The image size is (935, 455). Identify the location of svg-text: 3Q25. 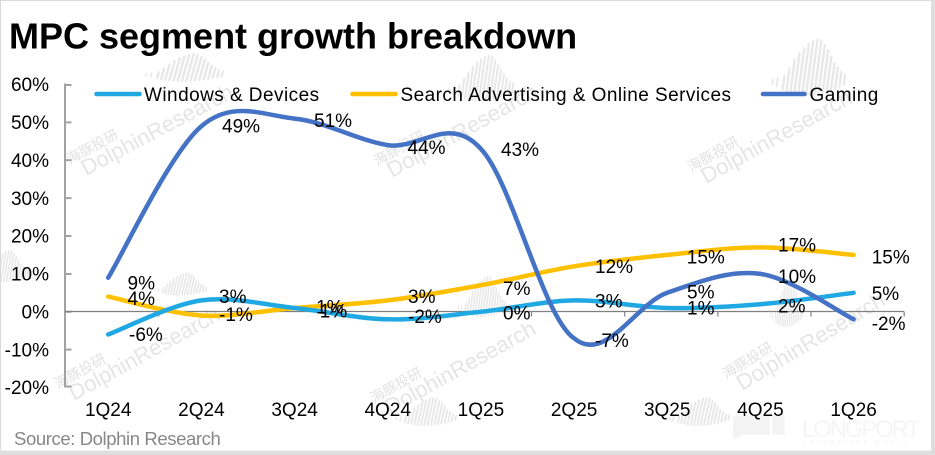
(667, 410).